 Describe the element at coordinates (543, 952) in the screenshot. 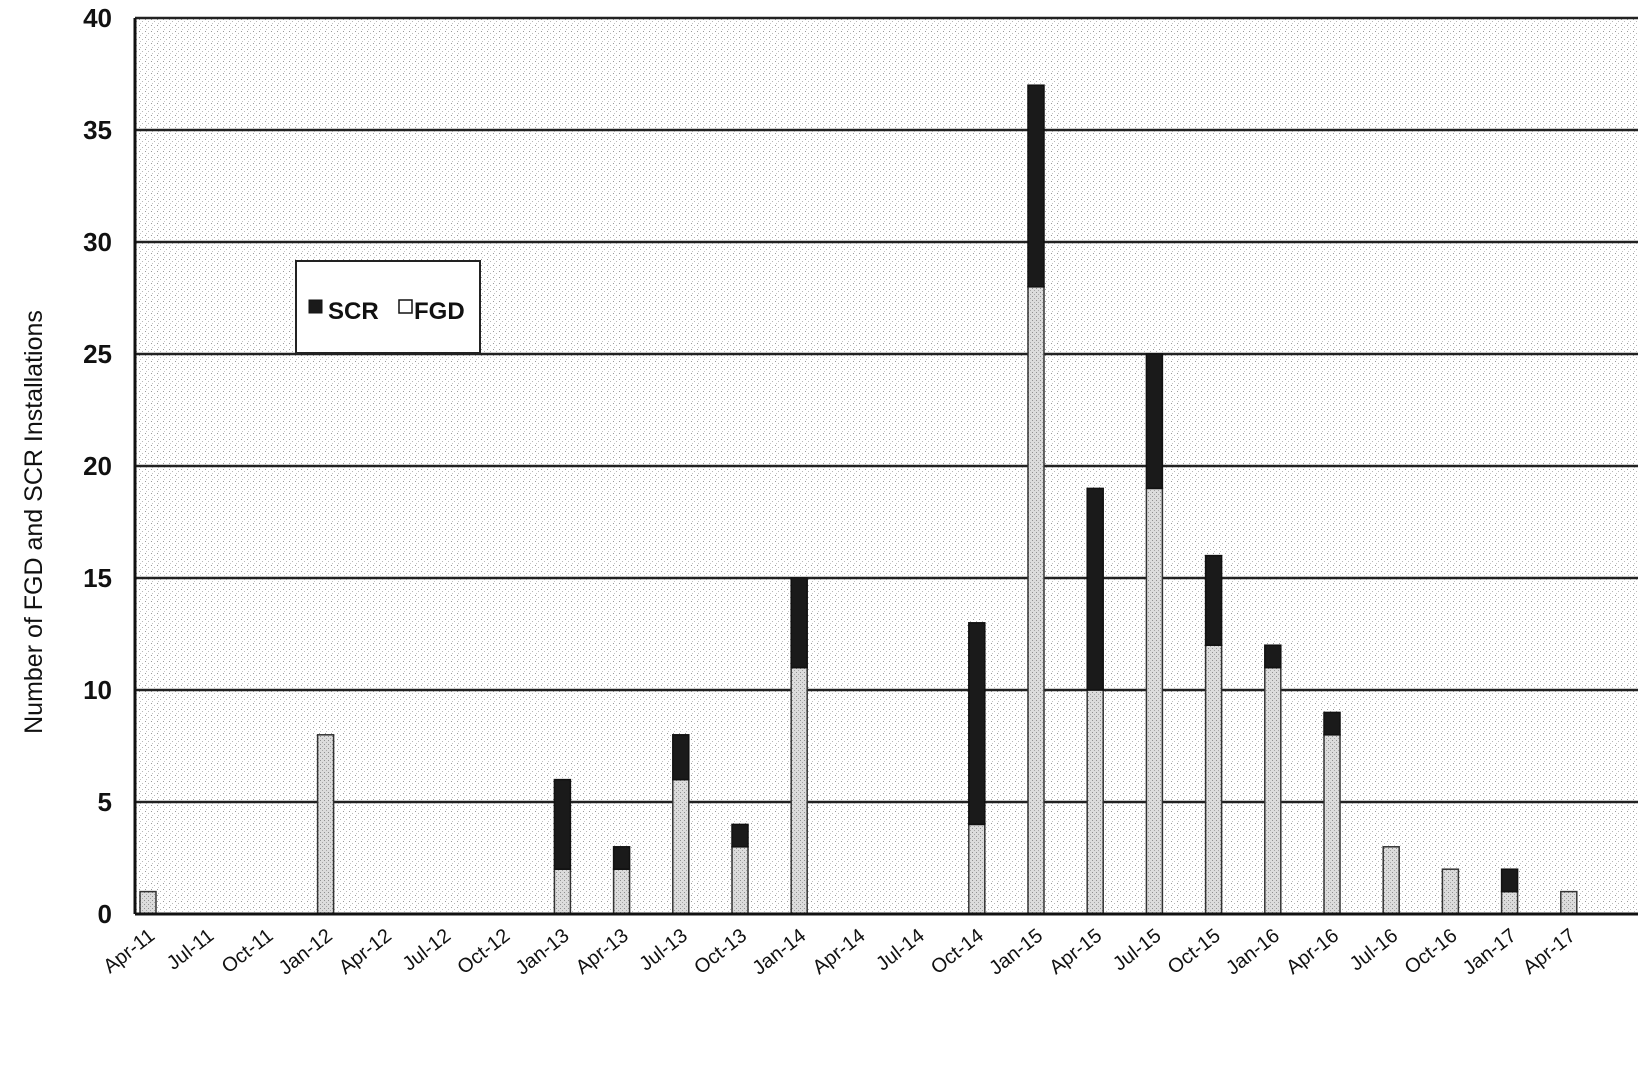

I see `x-tick-label: Jan-13` at that location.